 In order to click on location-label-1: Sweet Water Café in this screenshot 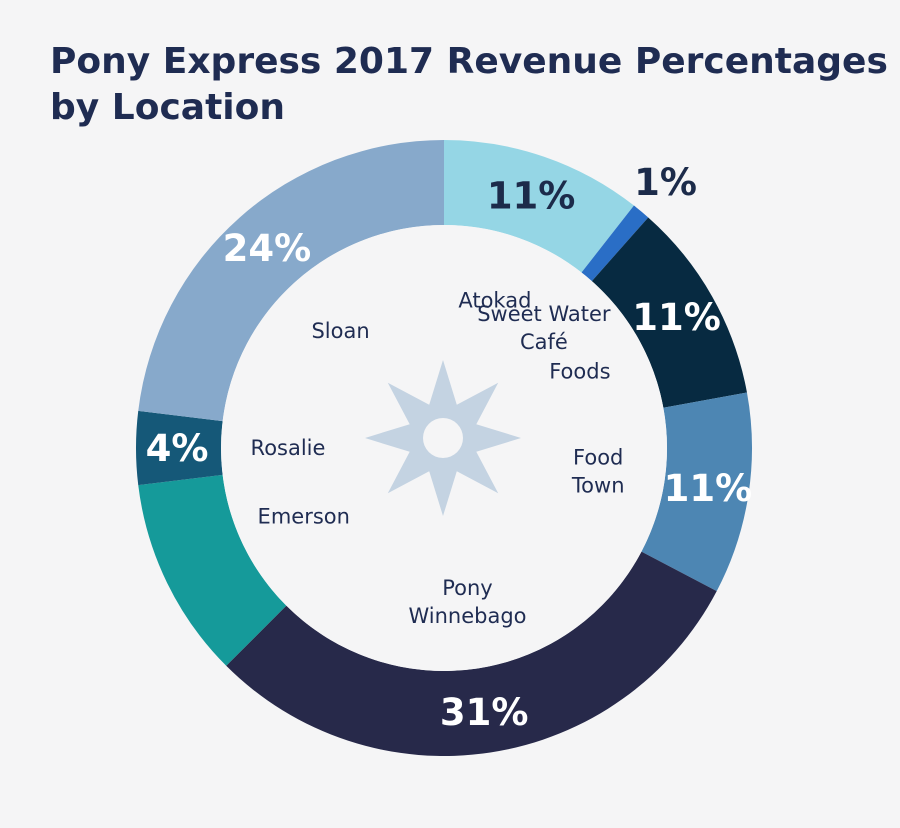, I will do `click(544, 328)`.